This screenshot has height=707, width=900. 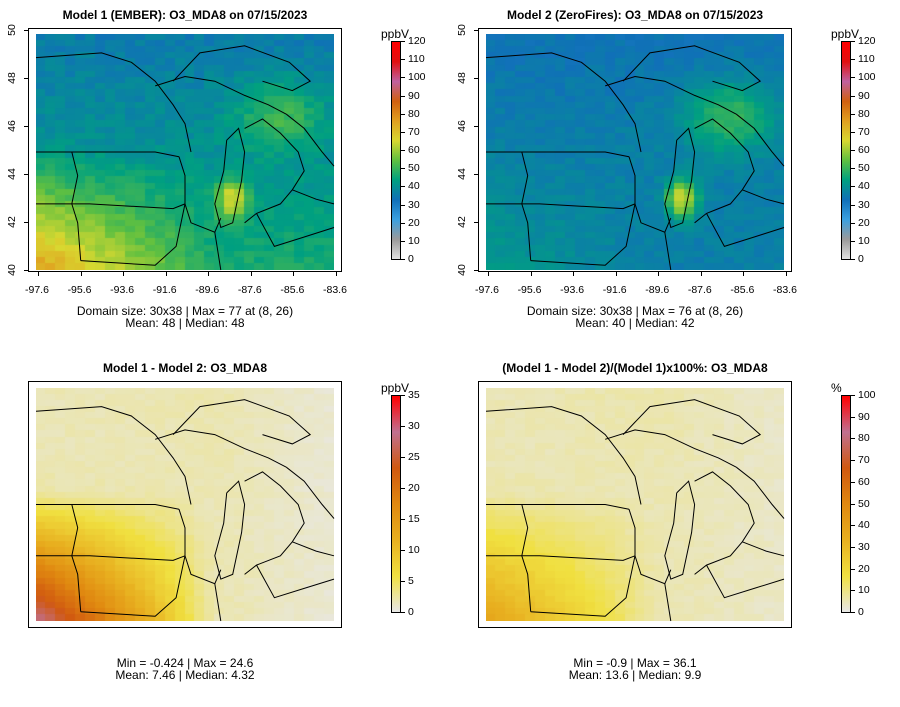 I want to click on colorbar-unit: ppbV, so click(x=395, y=388).